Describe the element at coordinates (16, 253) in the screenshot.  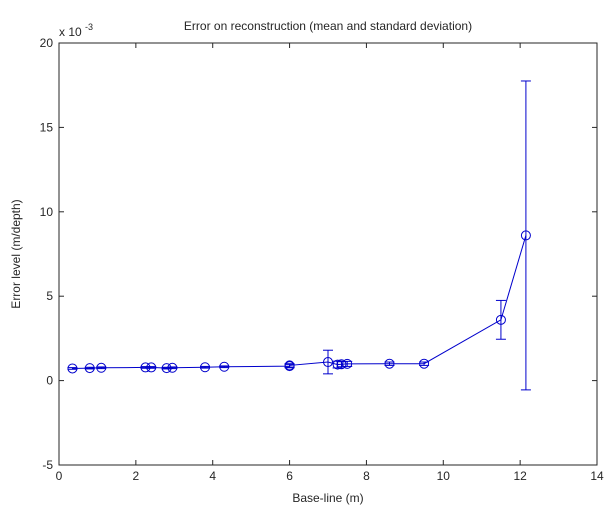
I see `y-axis-label: Error level (m/depth)` at that location.